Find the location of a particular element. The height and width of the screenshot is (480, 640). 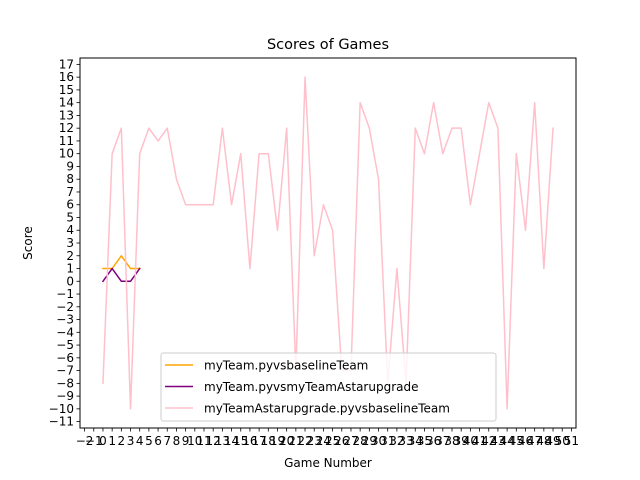

y-tick-label: 12 is located at coordinates (66, 128).